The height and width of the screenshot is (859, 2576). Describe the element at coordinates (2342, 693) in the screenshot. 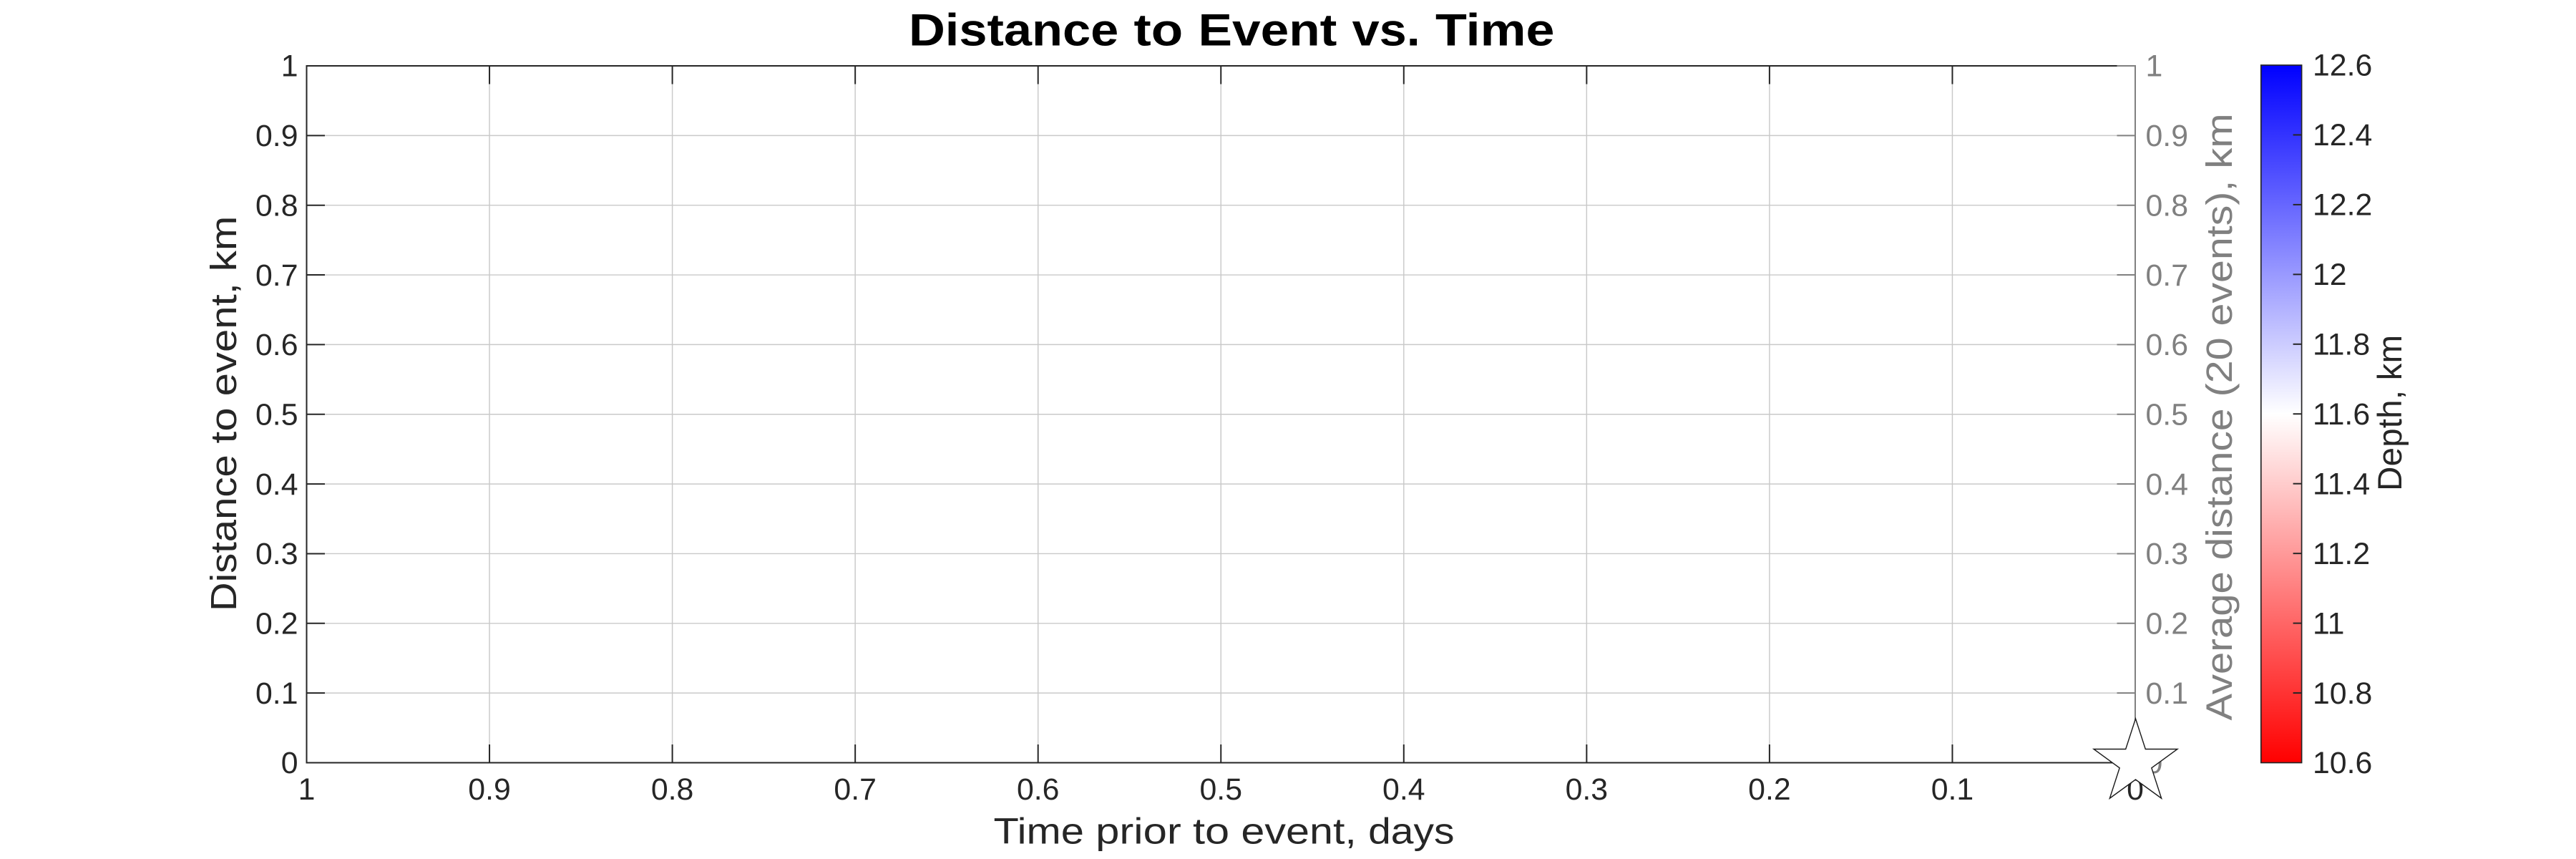

I see `svg-text: 10.8` at that location.